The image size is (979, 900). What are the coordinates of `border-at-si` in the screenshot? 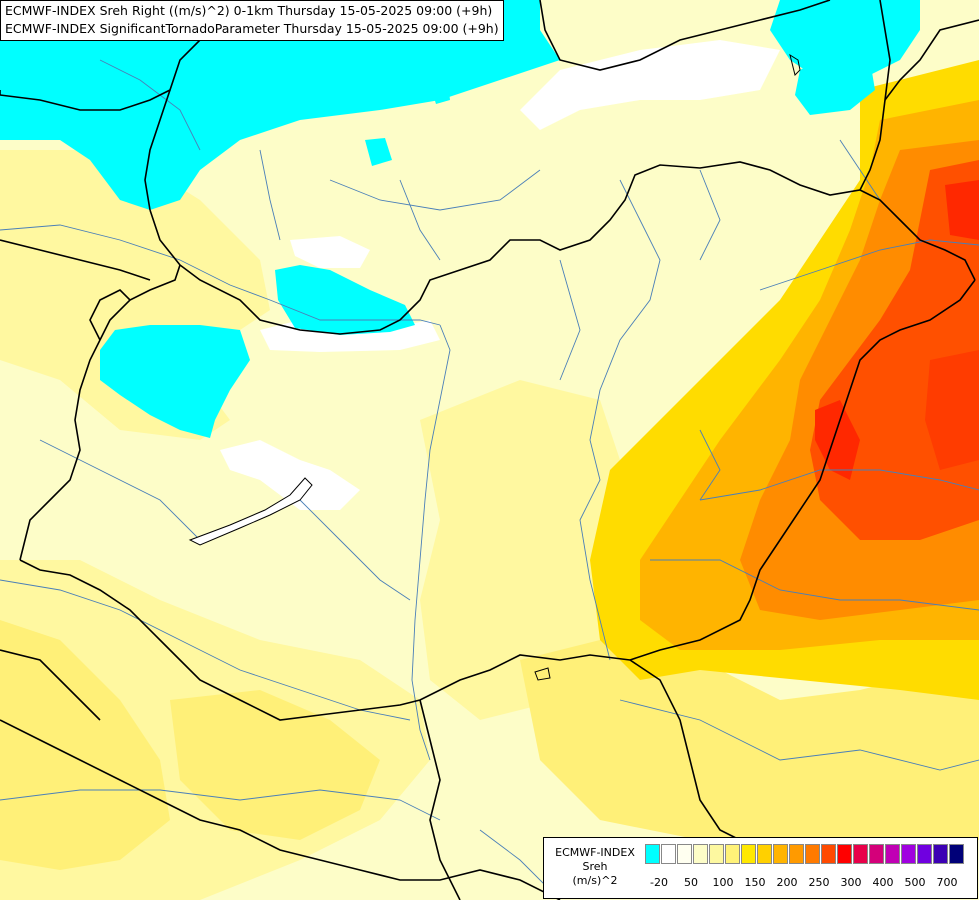 It's located at (50, 685).